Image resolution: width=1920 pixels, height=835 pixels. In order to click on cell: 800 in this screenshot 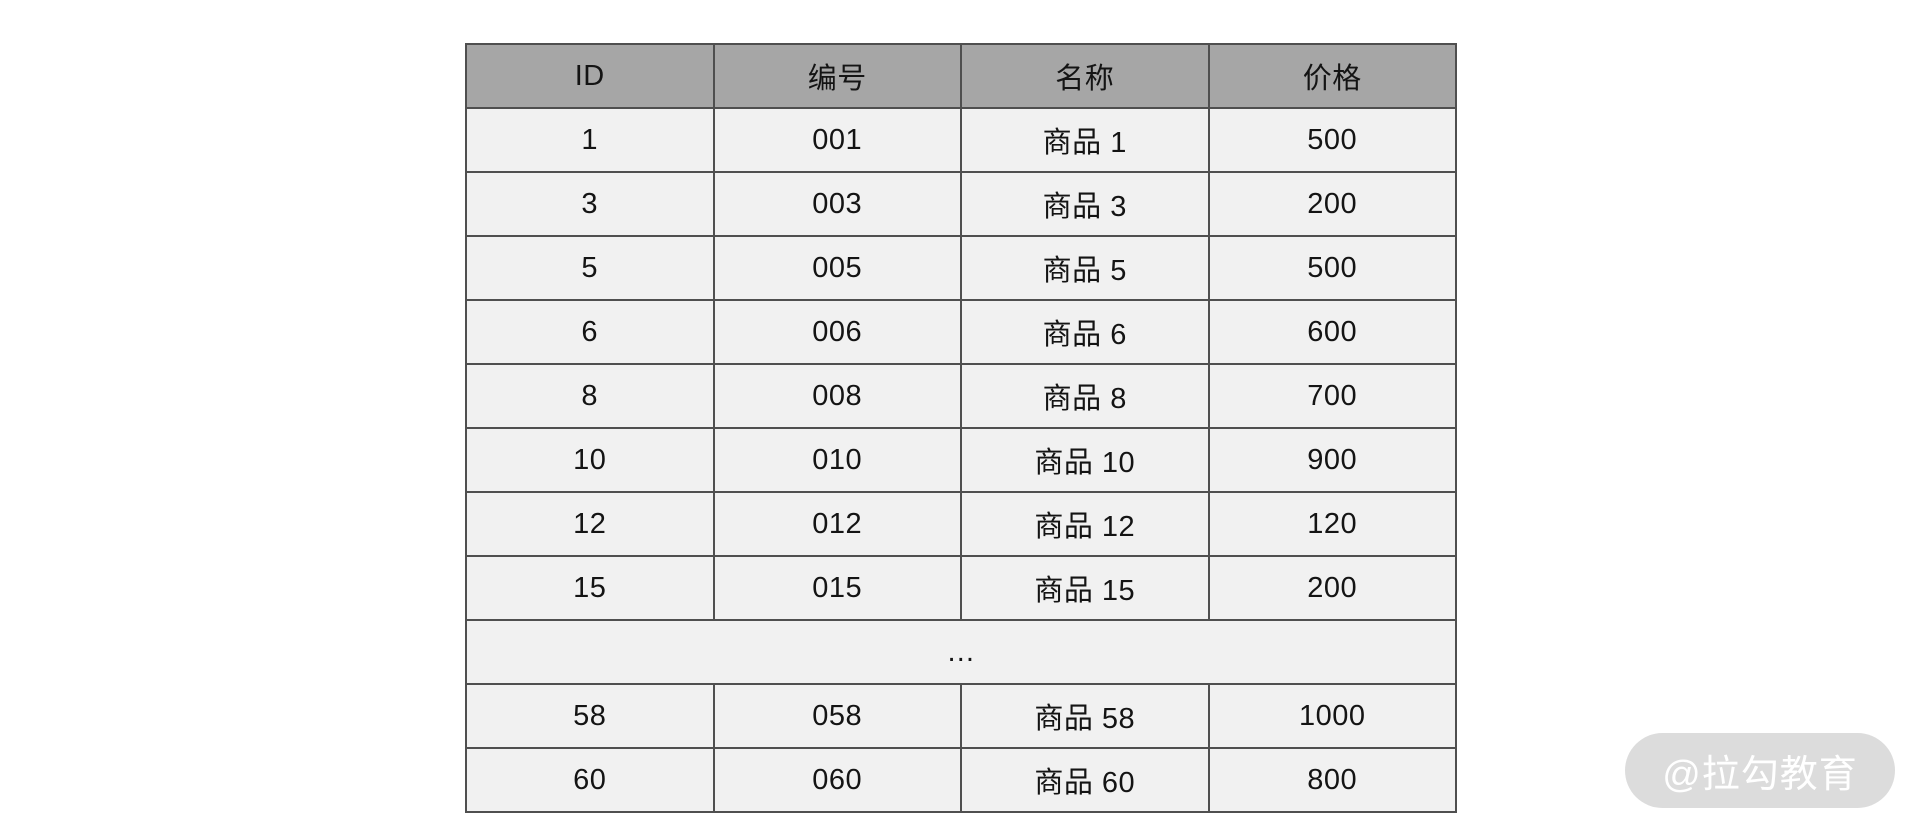, I will do `click(1332, 780)`.